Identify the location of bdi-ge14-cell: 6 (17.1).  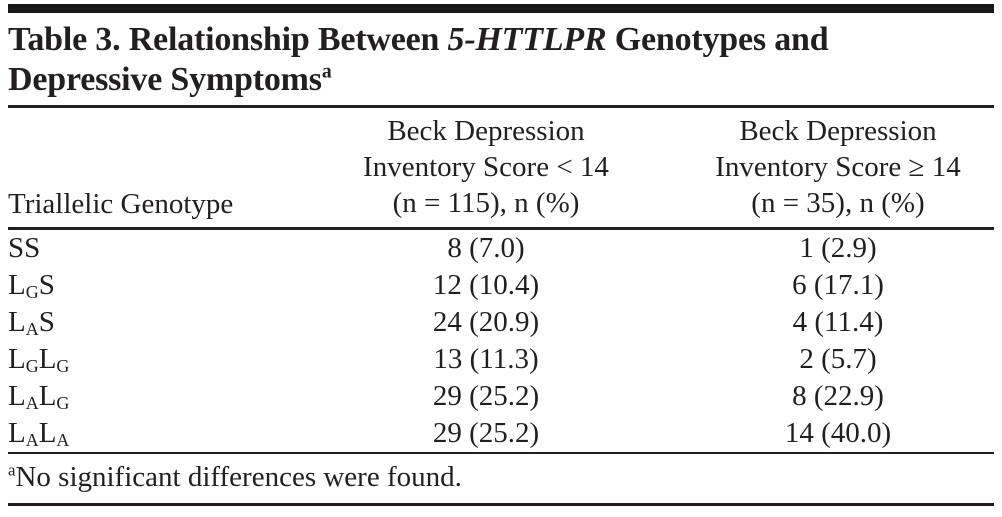
(838, 285).